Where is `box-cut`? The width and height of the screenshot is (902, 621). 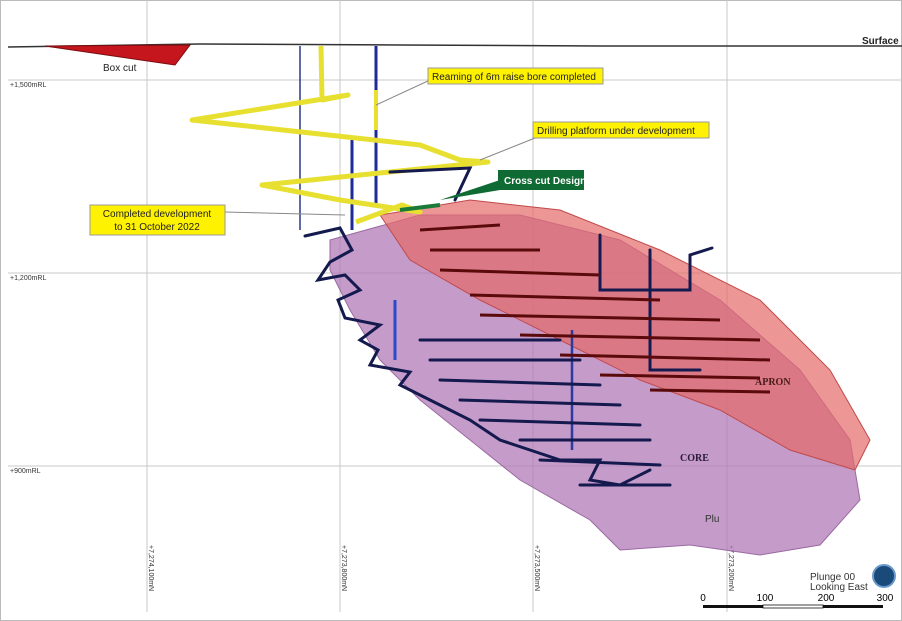
box-cut is located at coordinates (118, 55).